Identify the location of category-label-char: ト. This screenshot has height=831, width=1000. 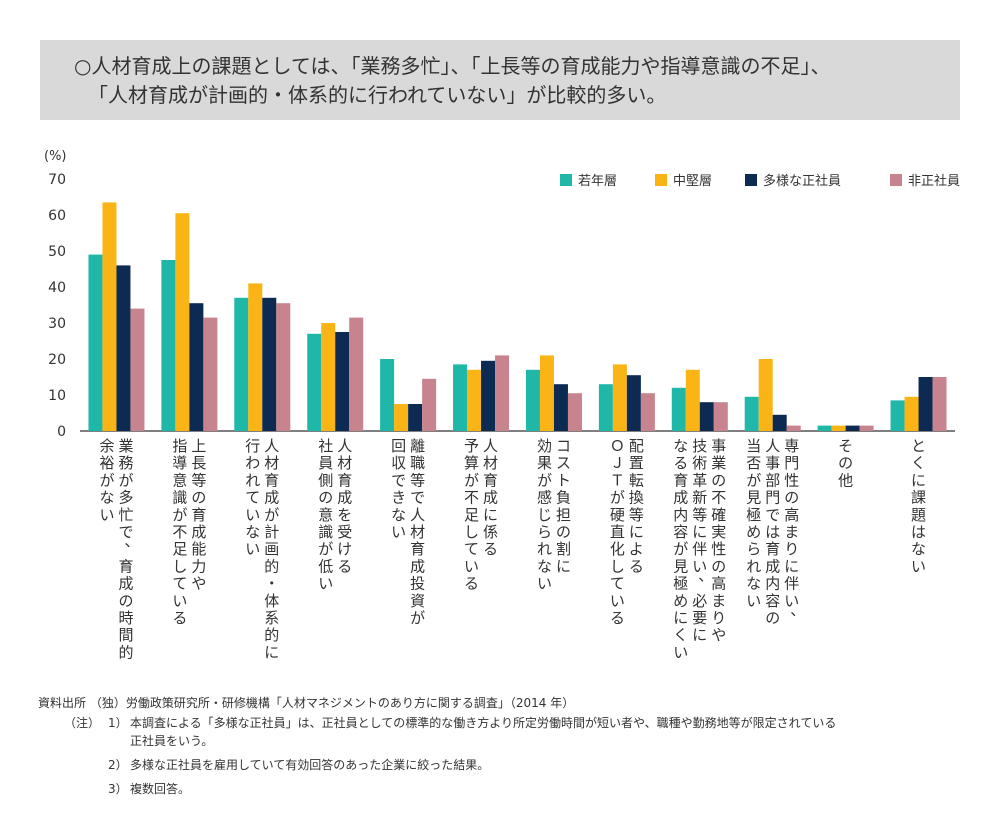
(563, 480).